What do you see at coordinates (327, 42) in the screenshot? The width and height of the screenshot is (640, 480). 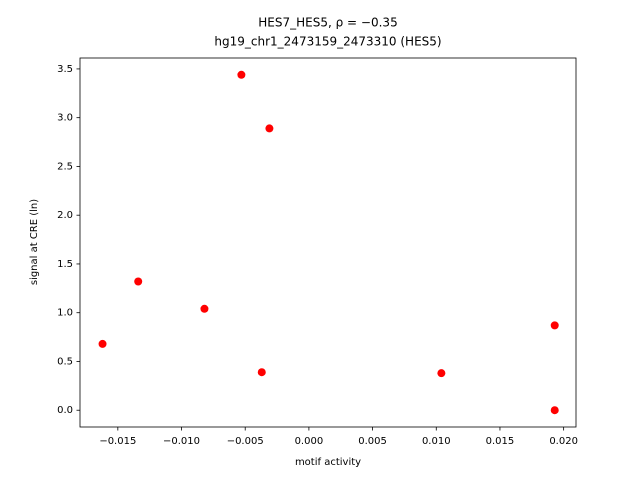 I see `chart-subtitle: hg19_chr1_2473159_2473310 (HES5)` at bounding box center [327, 42].